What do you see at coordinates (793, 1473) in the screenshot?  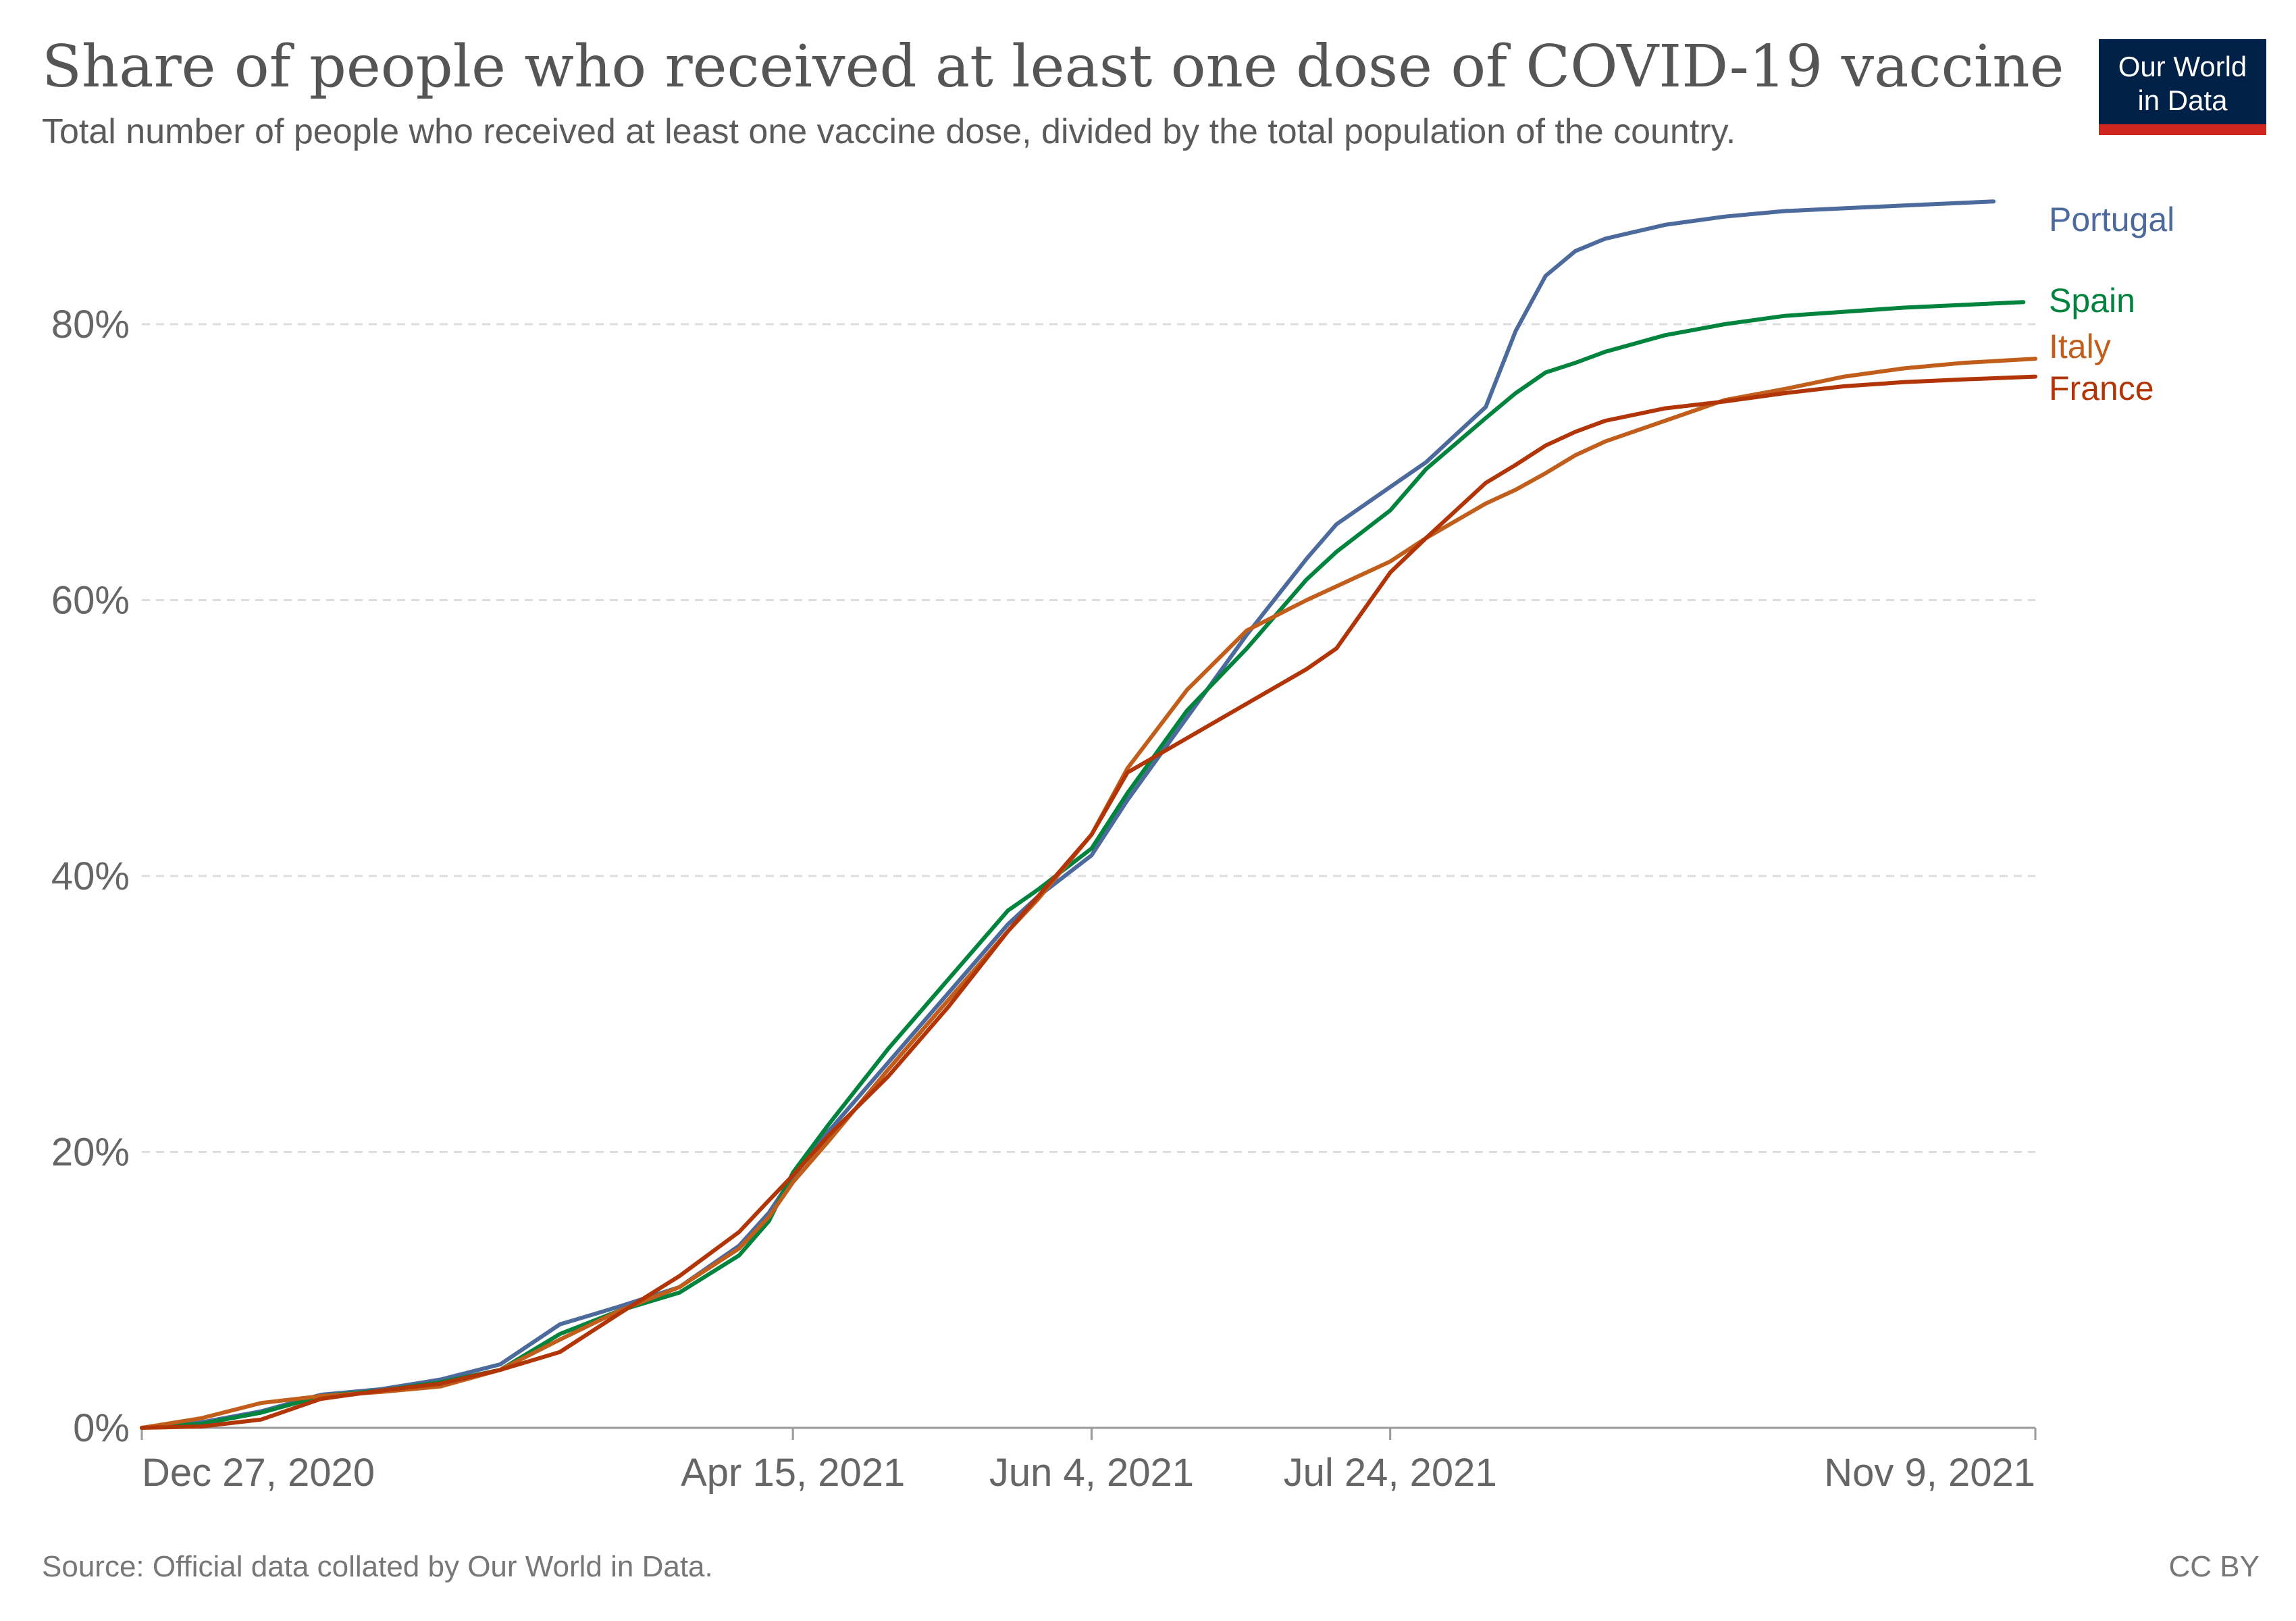 I see `x-tick-label: Apr 15, 2021` at bounding box center [793, 1473].